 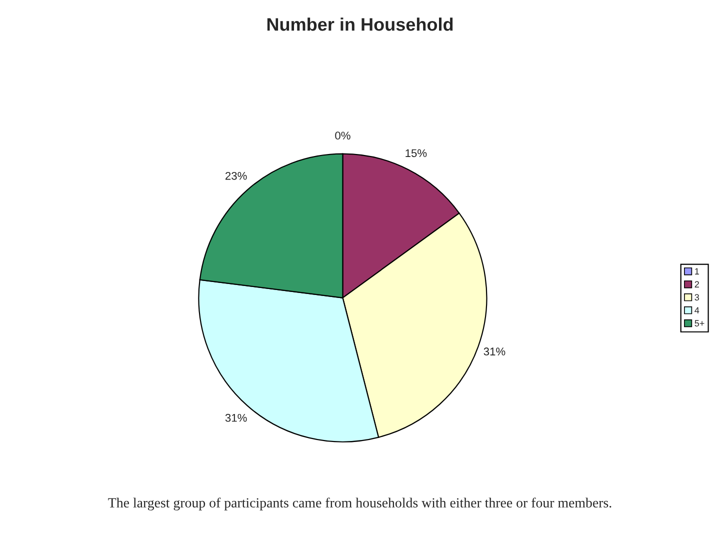 I want to click on data-label: 15%, so click(x=416, y=153).